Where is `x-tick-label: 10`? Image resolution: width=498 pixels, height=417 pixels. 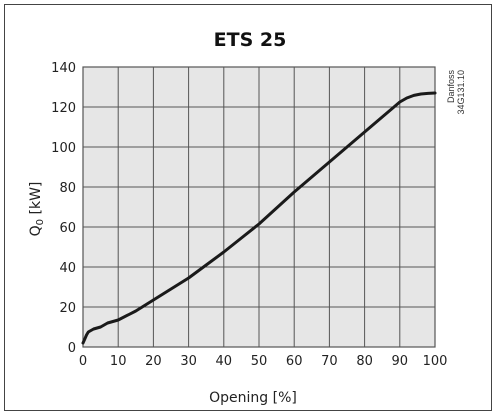 x-tick-label: 10 is located at coordinates (118, 361).